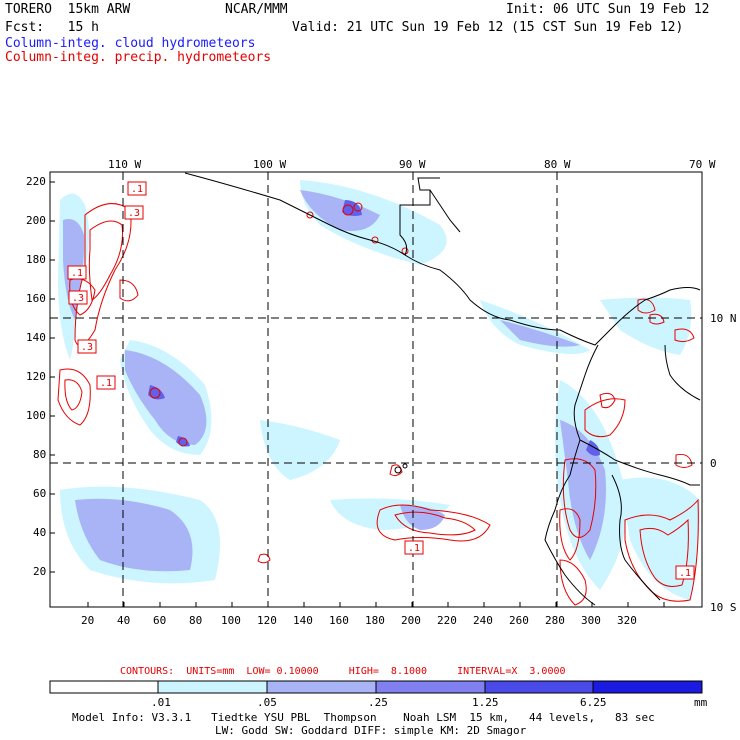 This screenshot has width=740, height=740. Describe the element at coordinates (411, 620) in the screenshot. I see `x-grid-label: 200` at that location.